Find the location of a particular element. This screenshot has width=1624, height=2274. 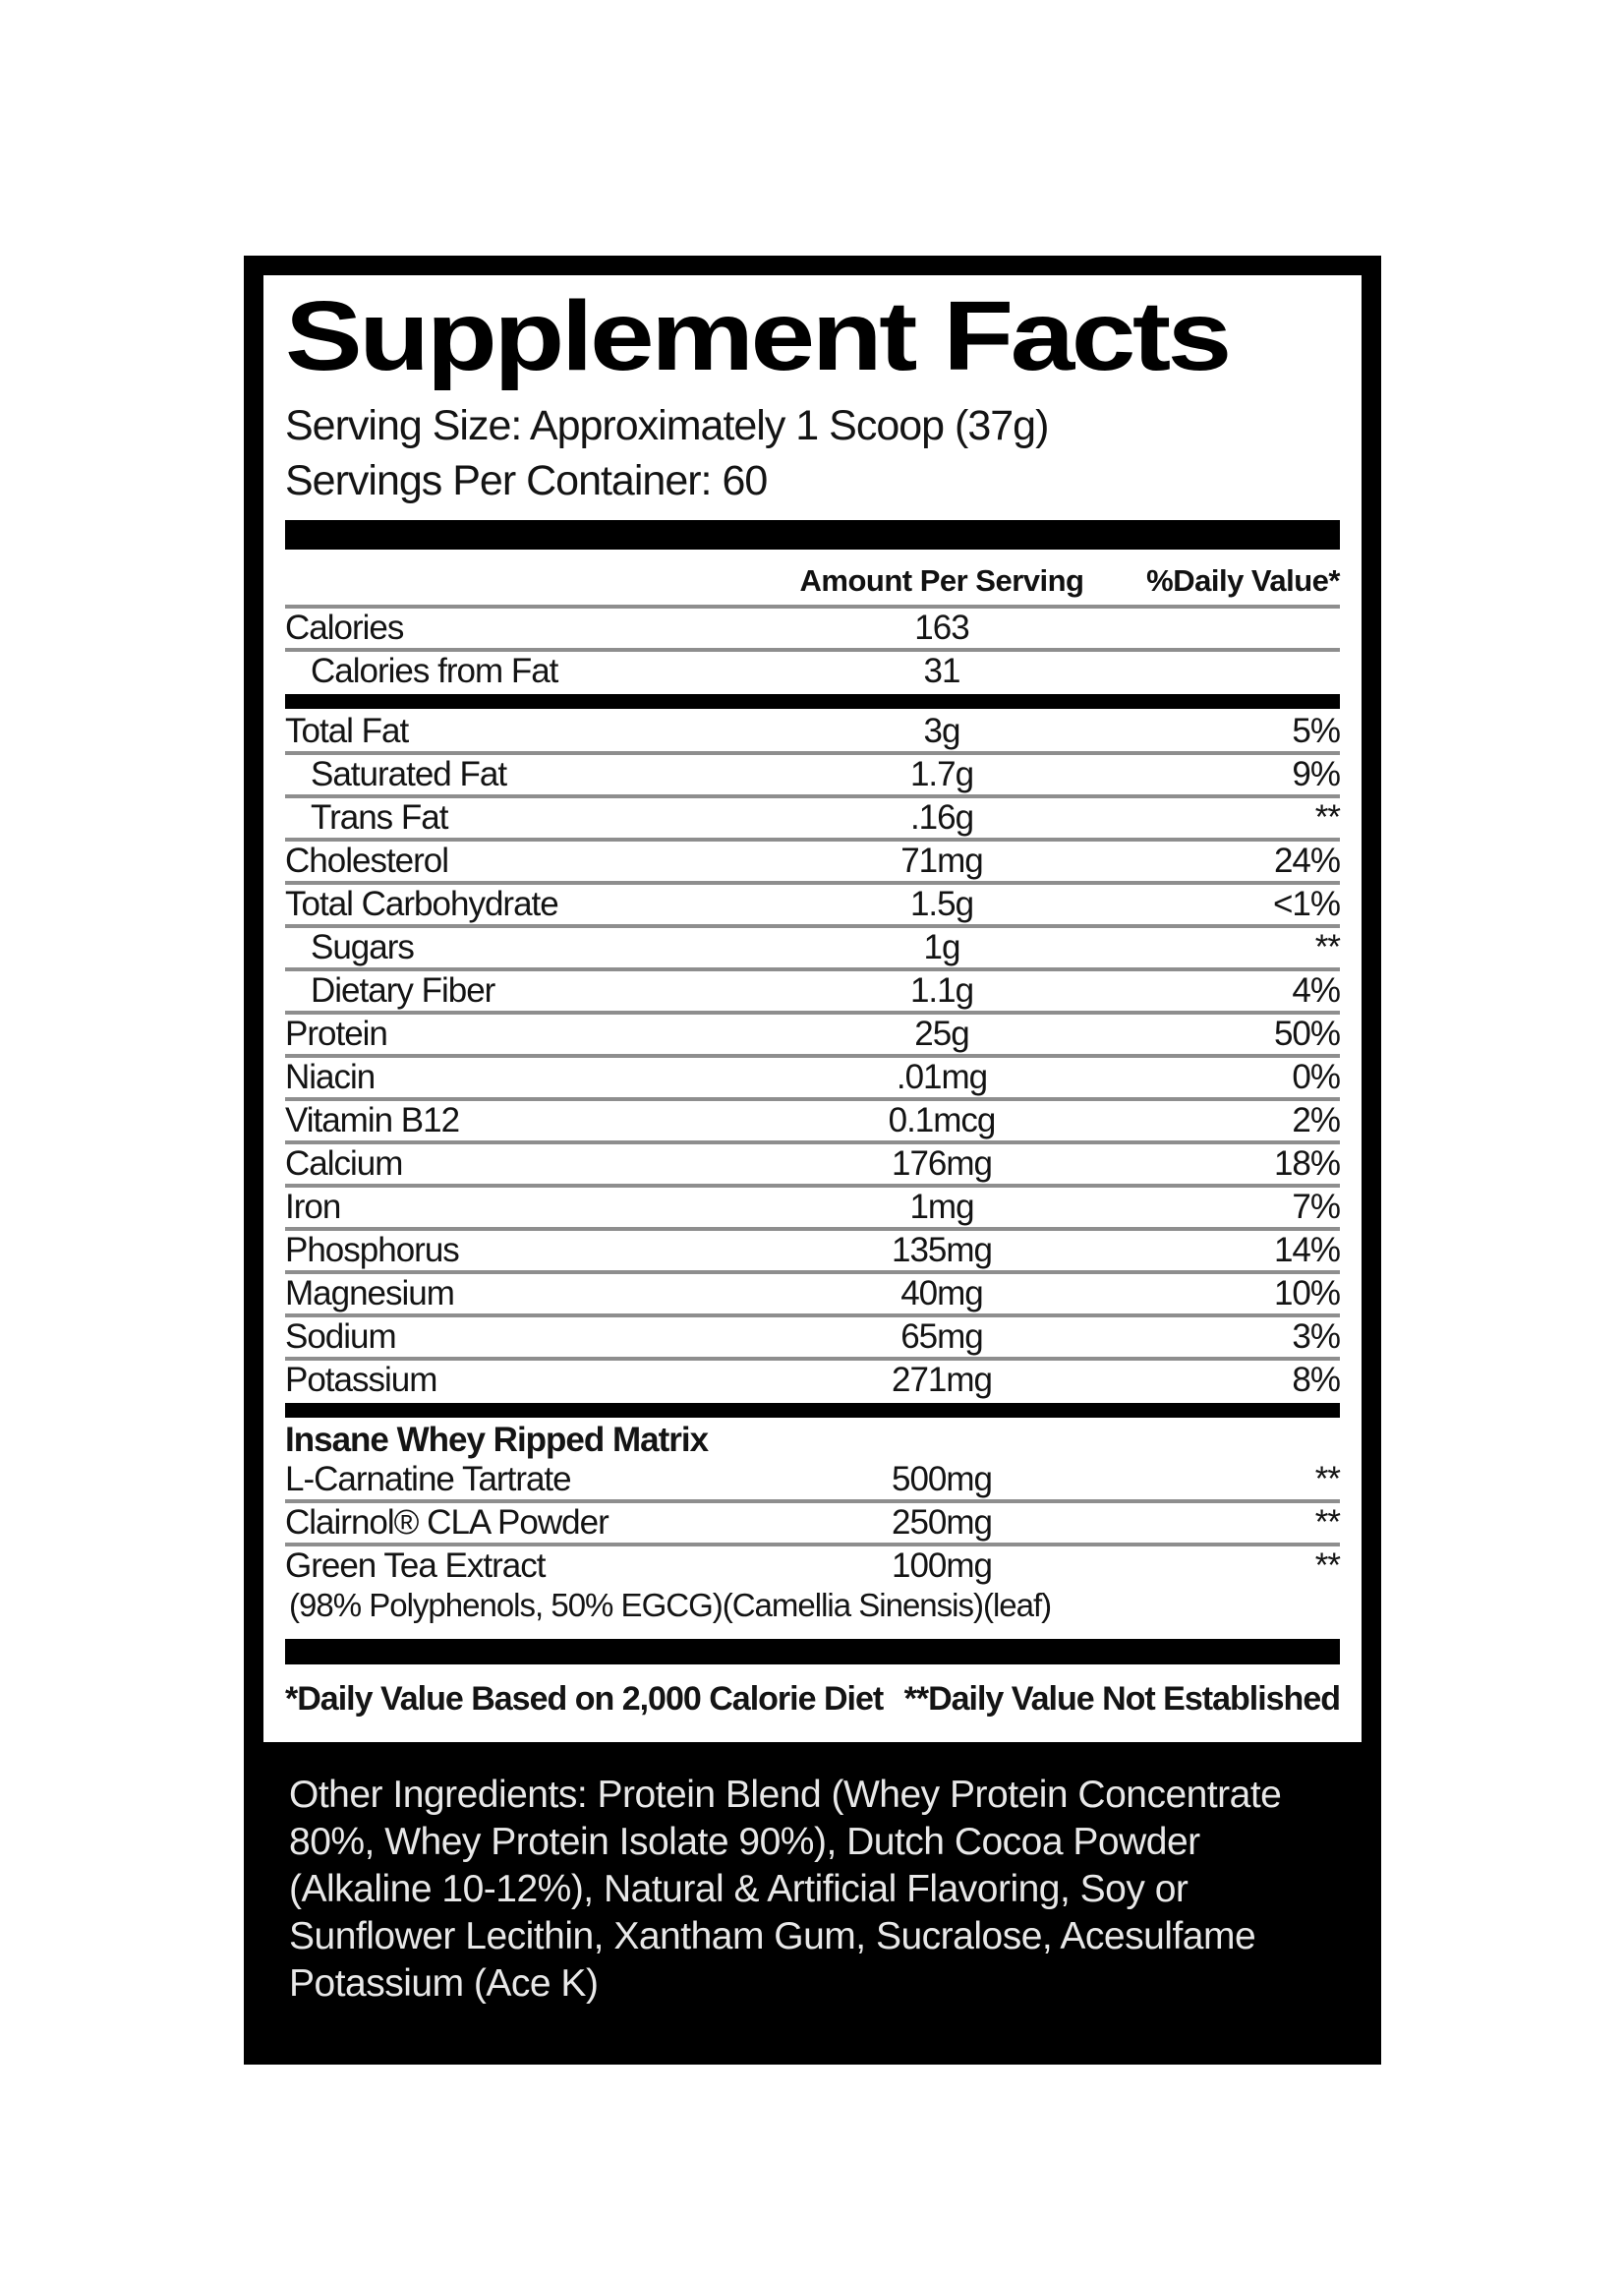

row-name: Insane Whey Ripped Matrix is located at coordinates (497, 1440).